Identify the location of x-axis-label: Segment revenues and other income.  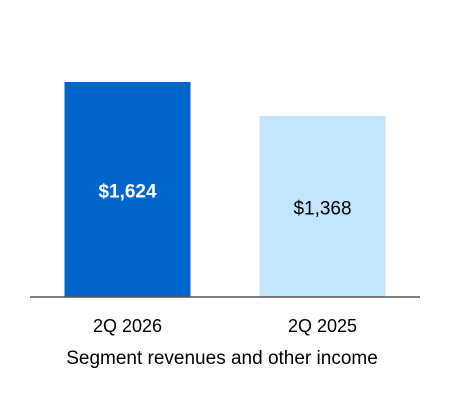
(222, 358).